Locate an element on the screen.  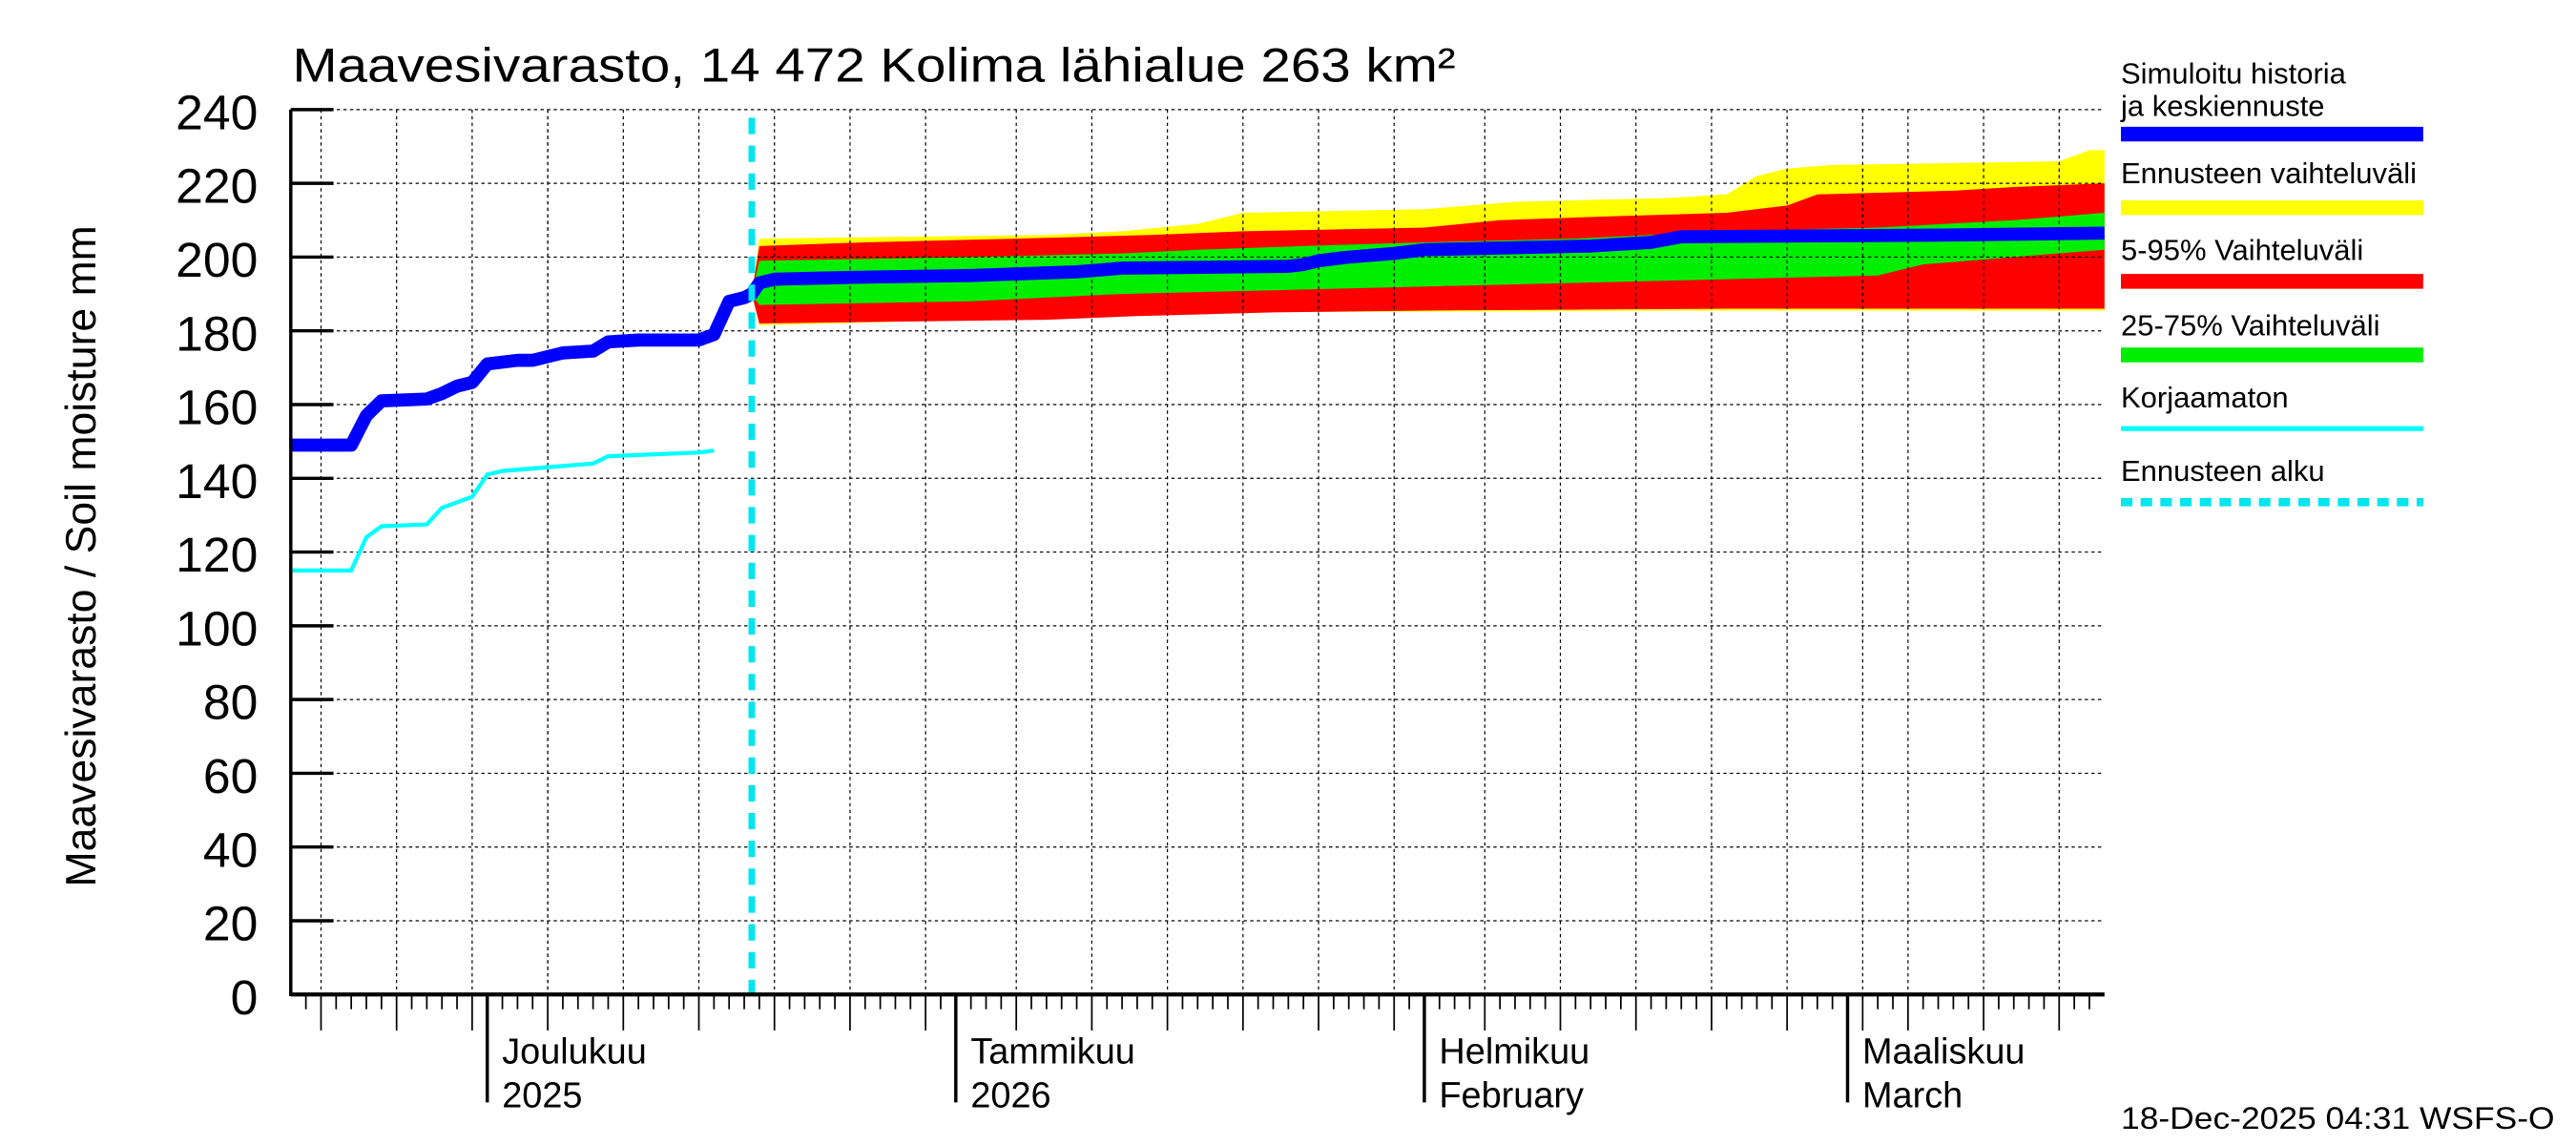
y-tick-label: 120 is located at coordinates (217, 555).